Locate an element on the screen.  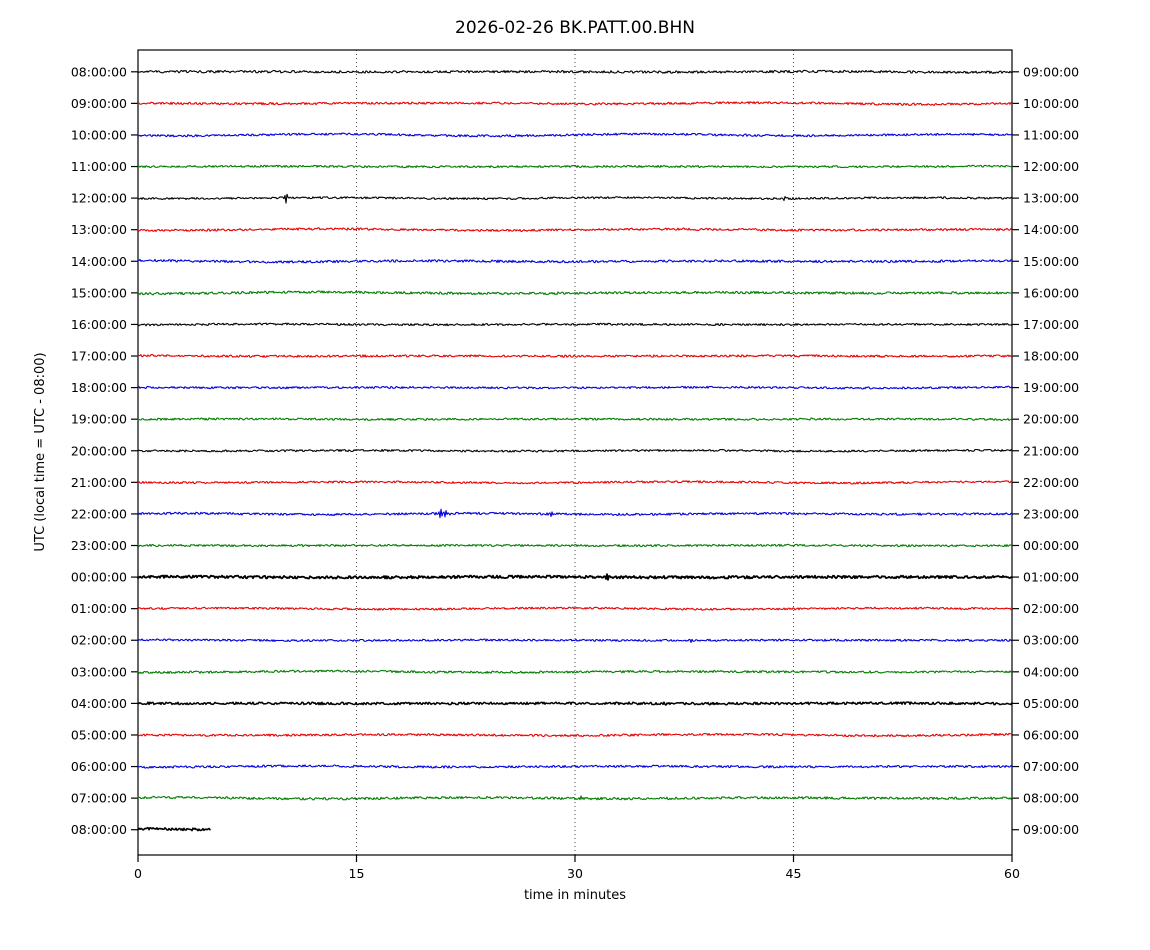
row-right-time-label: 03:00:00 is located at coordinates (1051, 640).